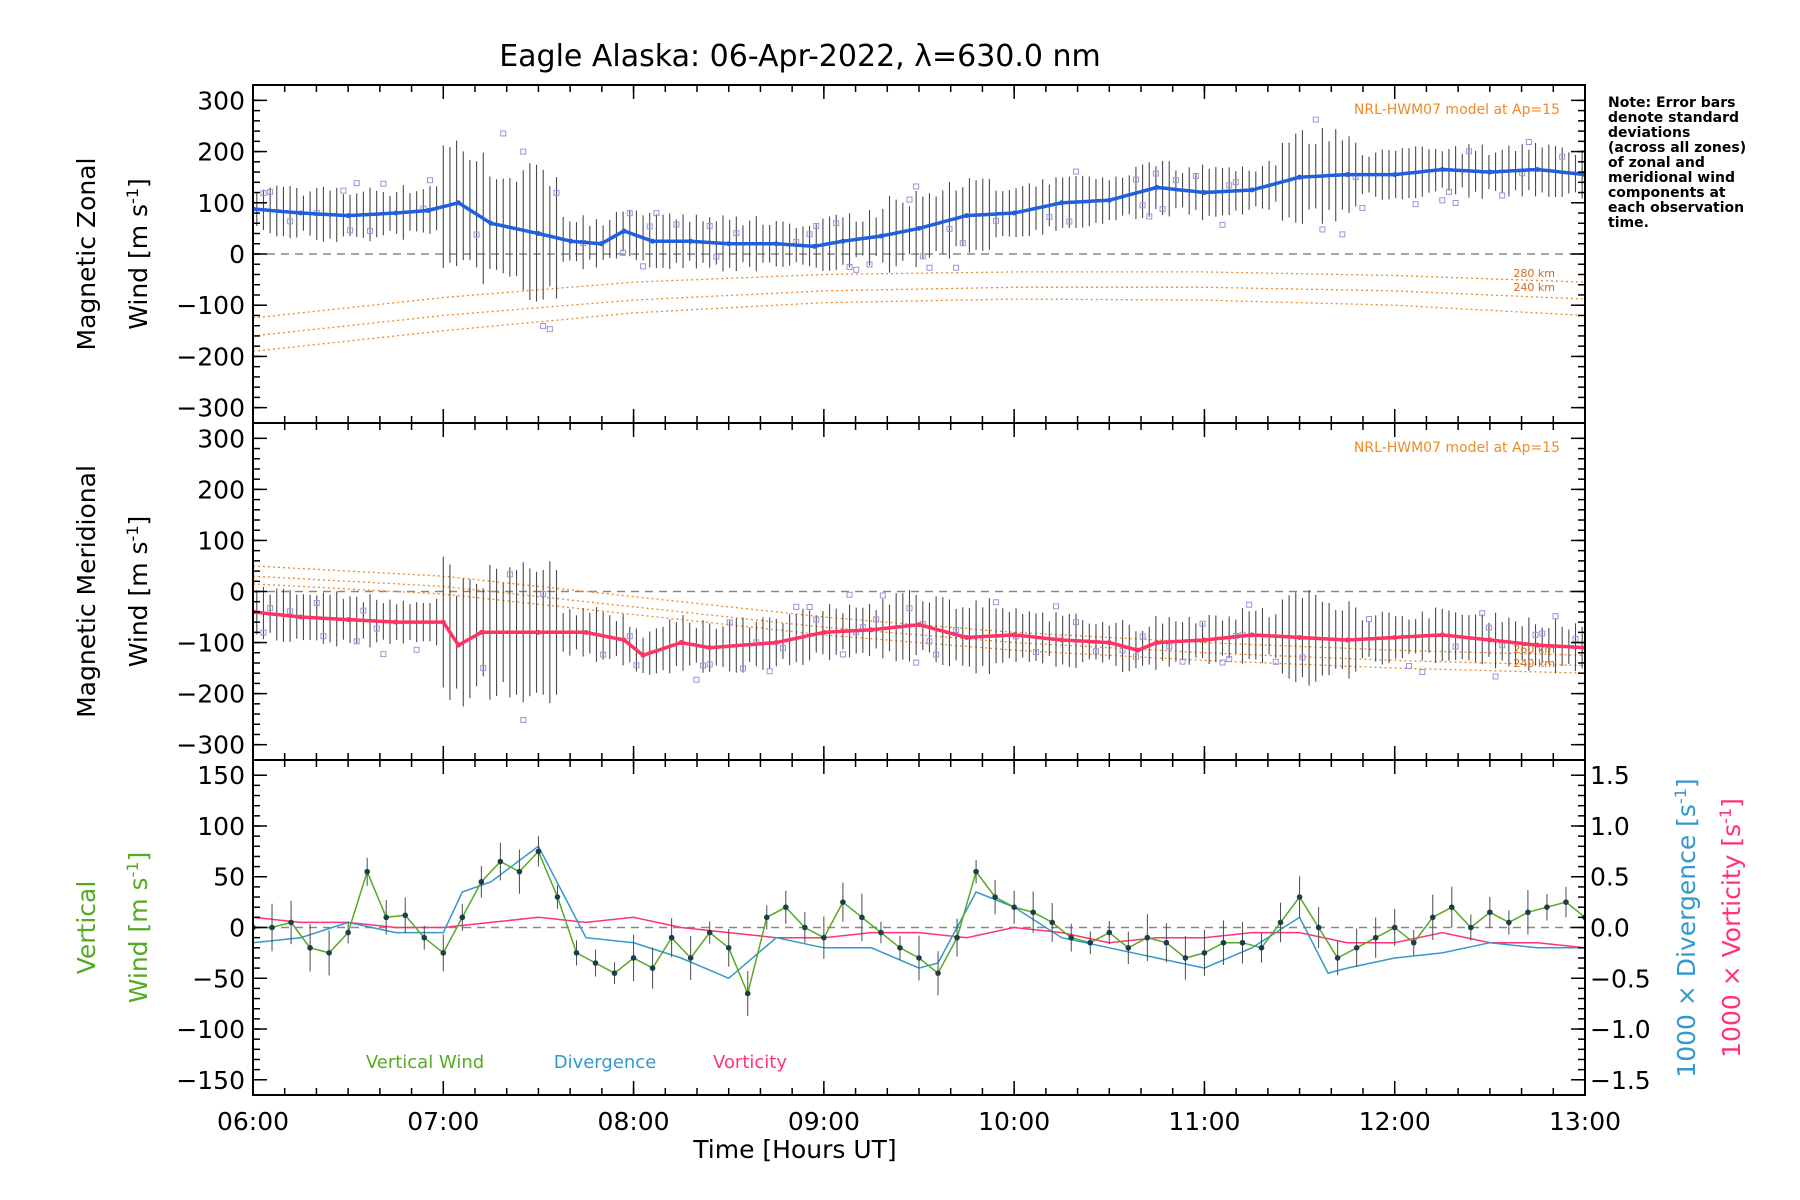  What do you see at coordinates (800, 56) in the screenshot?
I see `chart-title: Eagle Alaska: 06-Apr-2022, λ=630.0 nm` at bounding box center [800, 56].